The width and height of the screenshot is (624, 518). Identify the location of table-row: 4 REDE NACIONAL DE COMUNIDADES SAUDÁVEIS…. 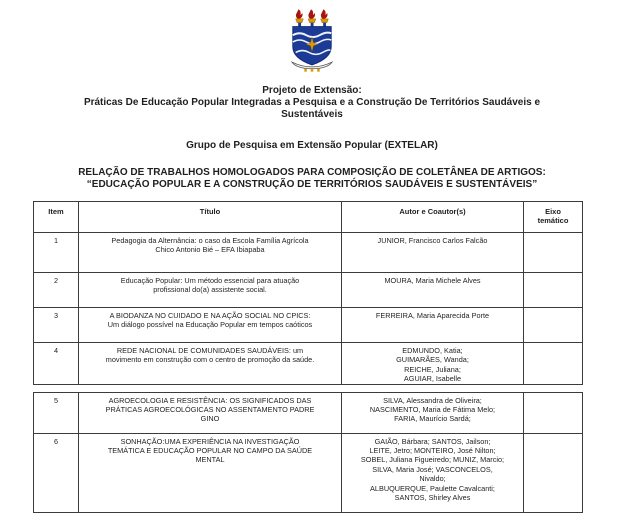
(308, 363).